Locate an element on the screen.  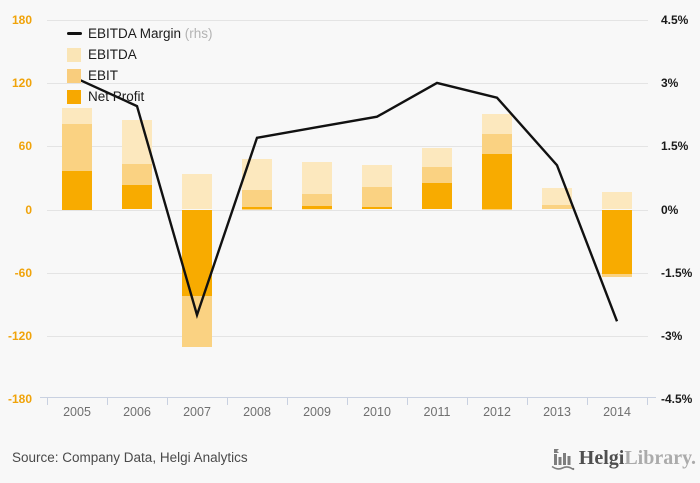
x-axis-line is located at coordinates (348, 397).